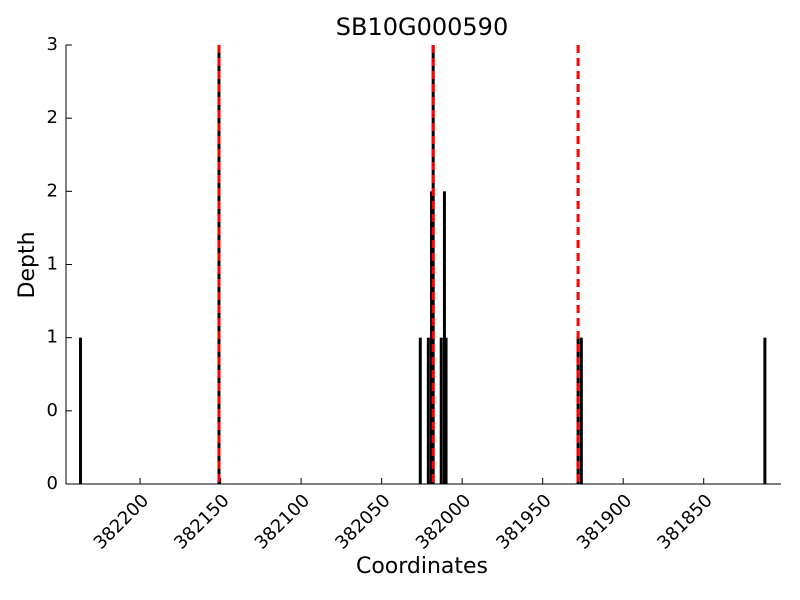  What do you see at coordinates (121, 521) in the screenshot?
I see `x-tick-label: 382200` at bounding box center [121, 521].